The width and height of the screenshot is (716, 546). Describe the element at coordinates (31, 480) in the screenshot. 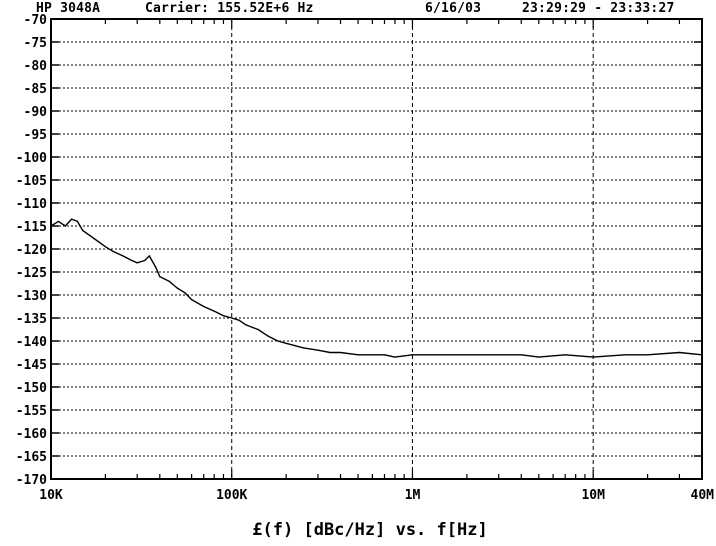

I see `y-tick-label: -170` at that location.